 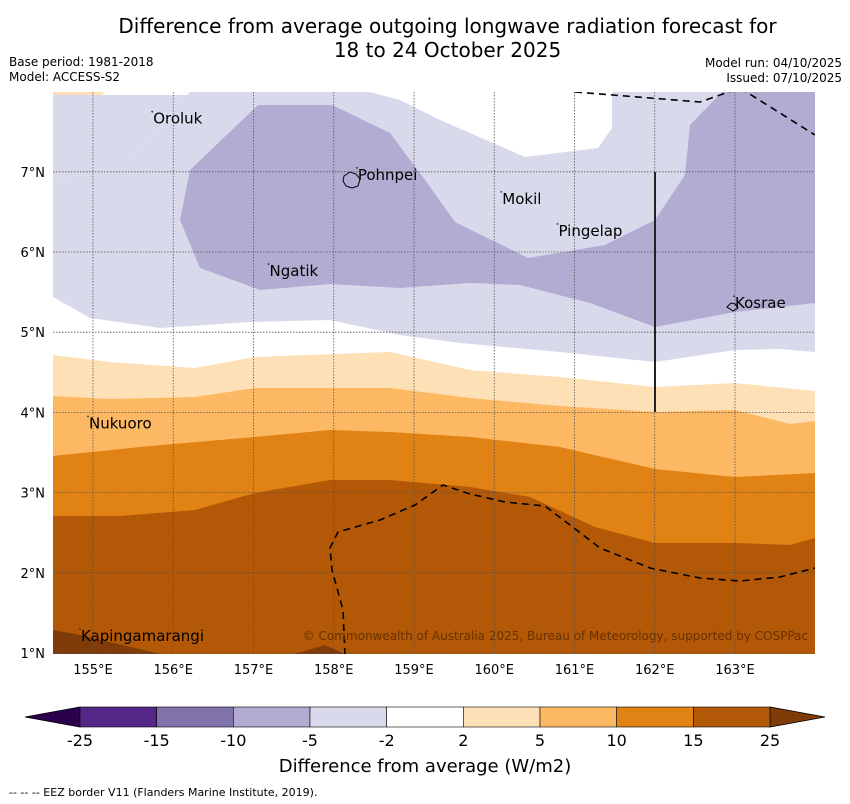 What do you see at coordinates (425, 766) in the screenshot?
I see `colorbar-title: Difference from average (W/m2)` at bounding box center [425, 766].